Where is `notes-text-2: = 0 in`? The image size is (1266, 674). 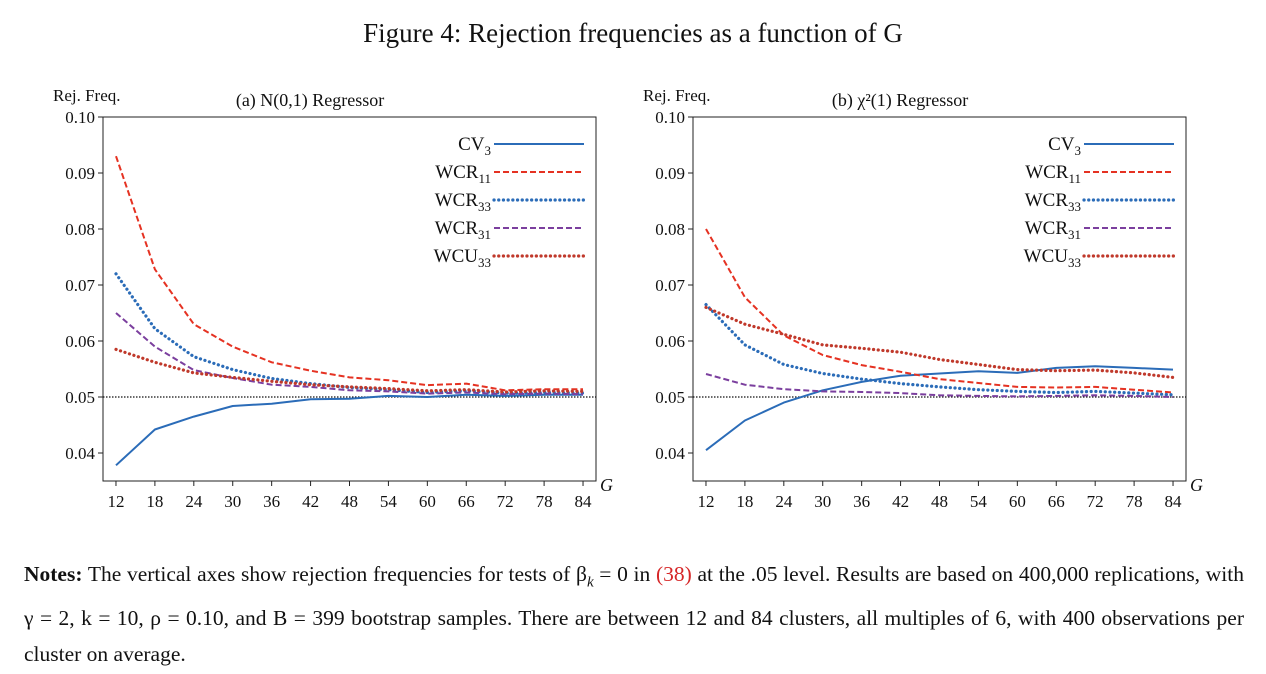 notes-text-2: = 0 in is located at coordinates (624, 574).